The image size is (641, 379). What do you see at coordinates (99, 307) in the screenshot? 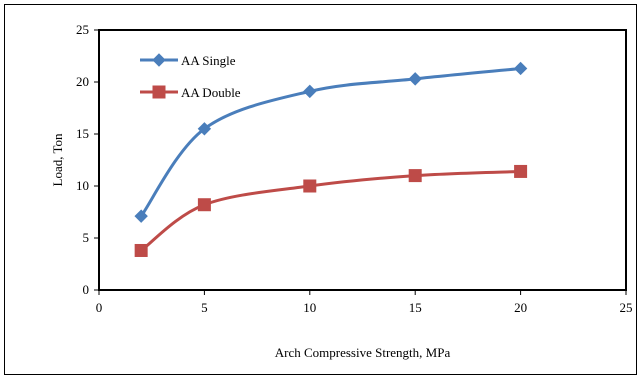
I see `x-tick-label: 0` at bounding box center [99, 307].